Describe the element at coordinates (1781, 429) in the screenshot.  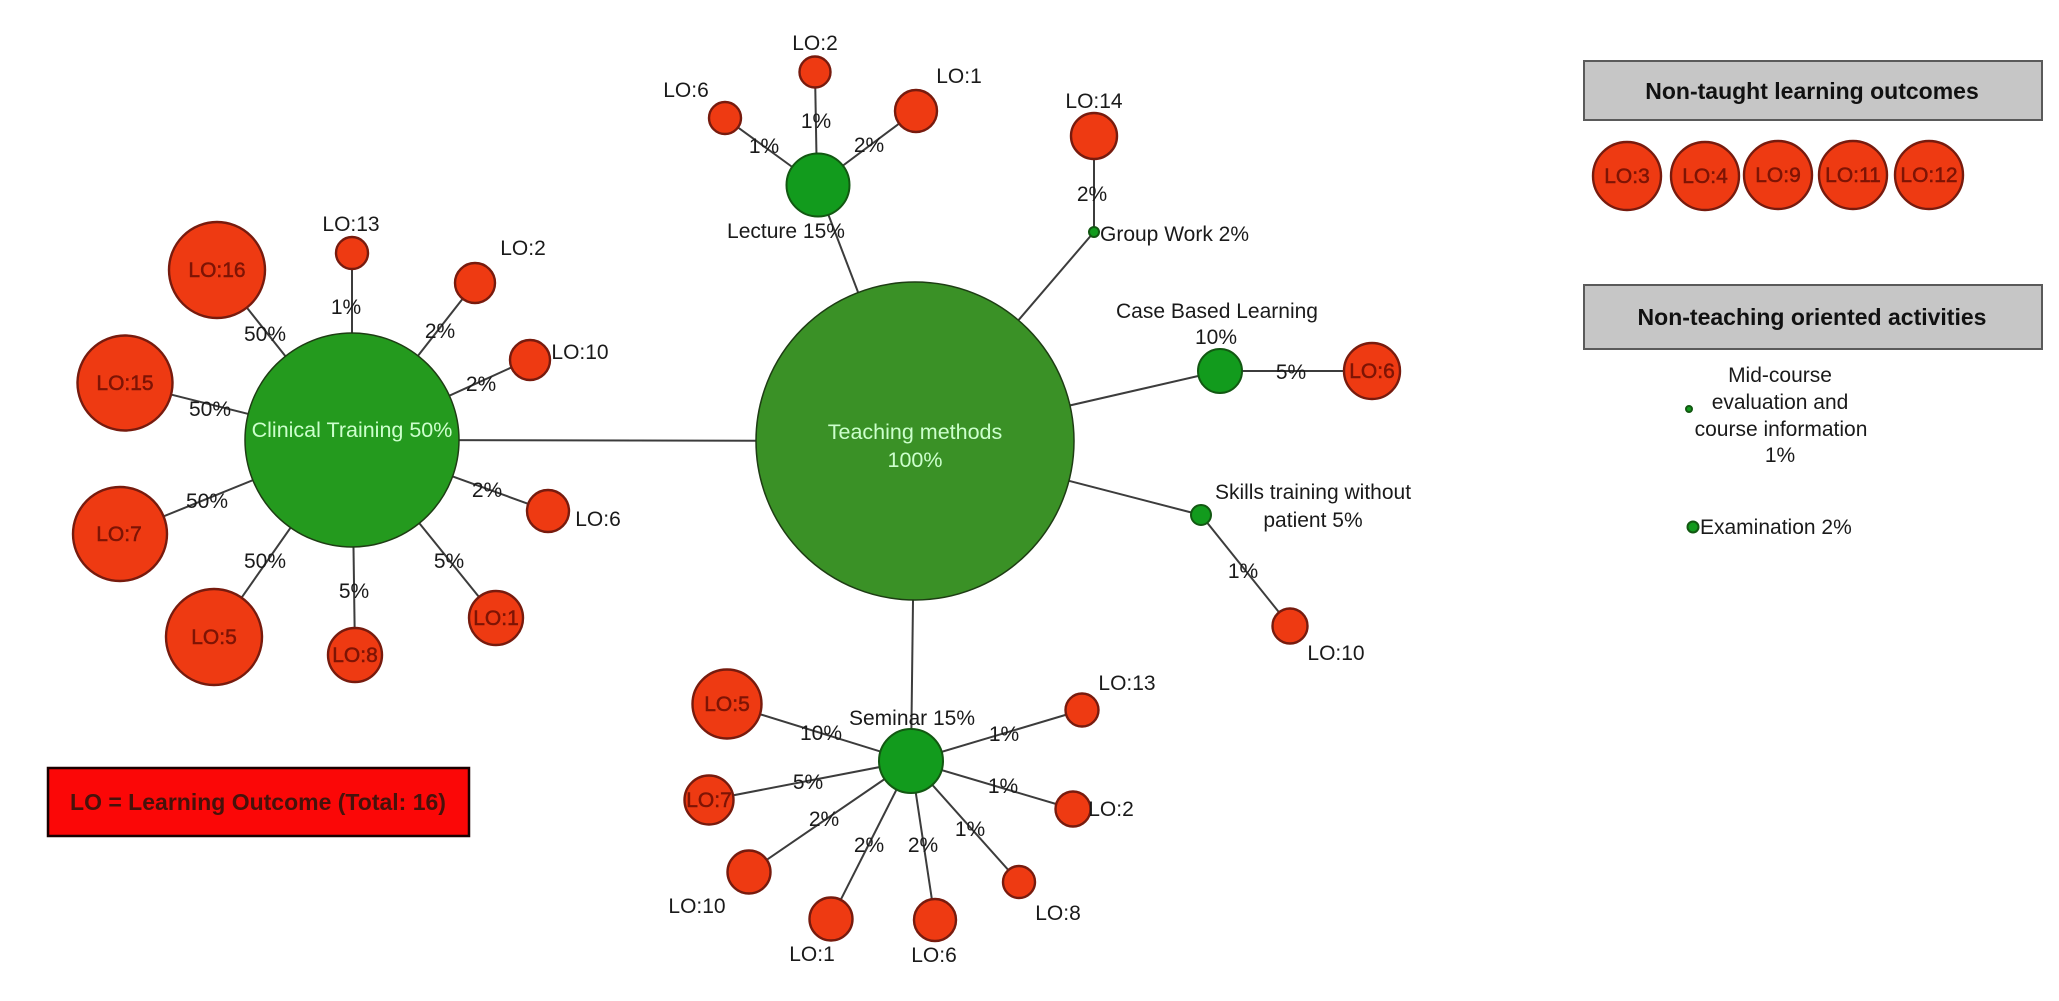
I see `svg-text: course information` at that location.